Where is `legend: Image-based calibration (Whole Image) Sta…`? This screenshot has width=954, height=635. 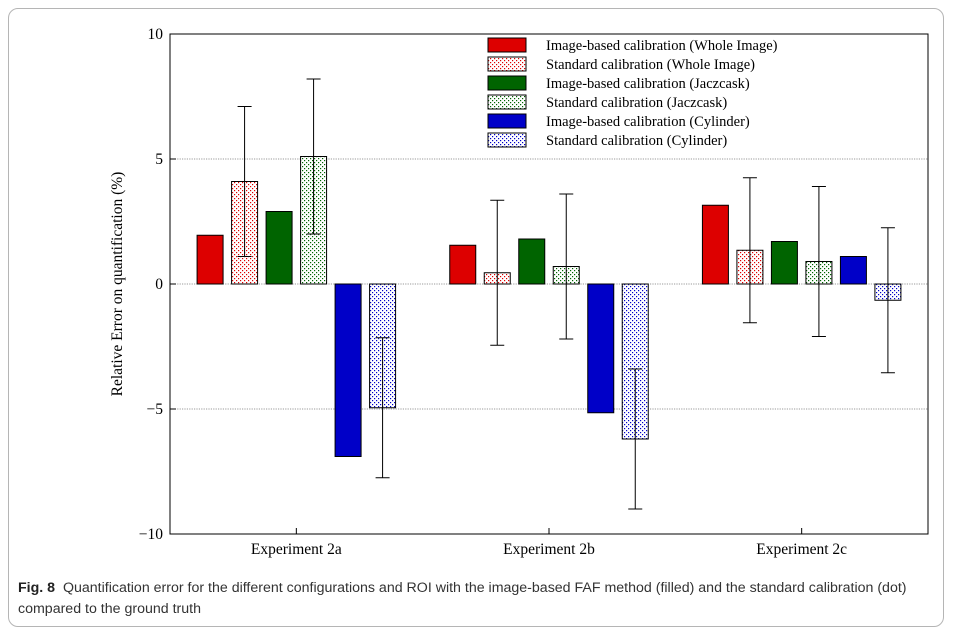
legend: Image-based calibration (Whole Image) Sta… is located at coordinates (632, 93).